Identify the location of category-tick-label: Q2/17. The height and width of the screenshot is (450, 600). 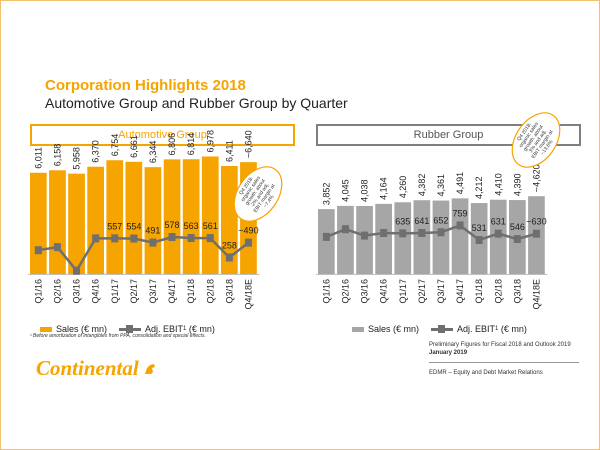
(134, 291).